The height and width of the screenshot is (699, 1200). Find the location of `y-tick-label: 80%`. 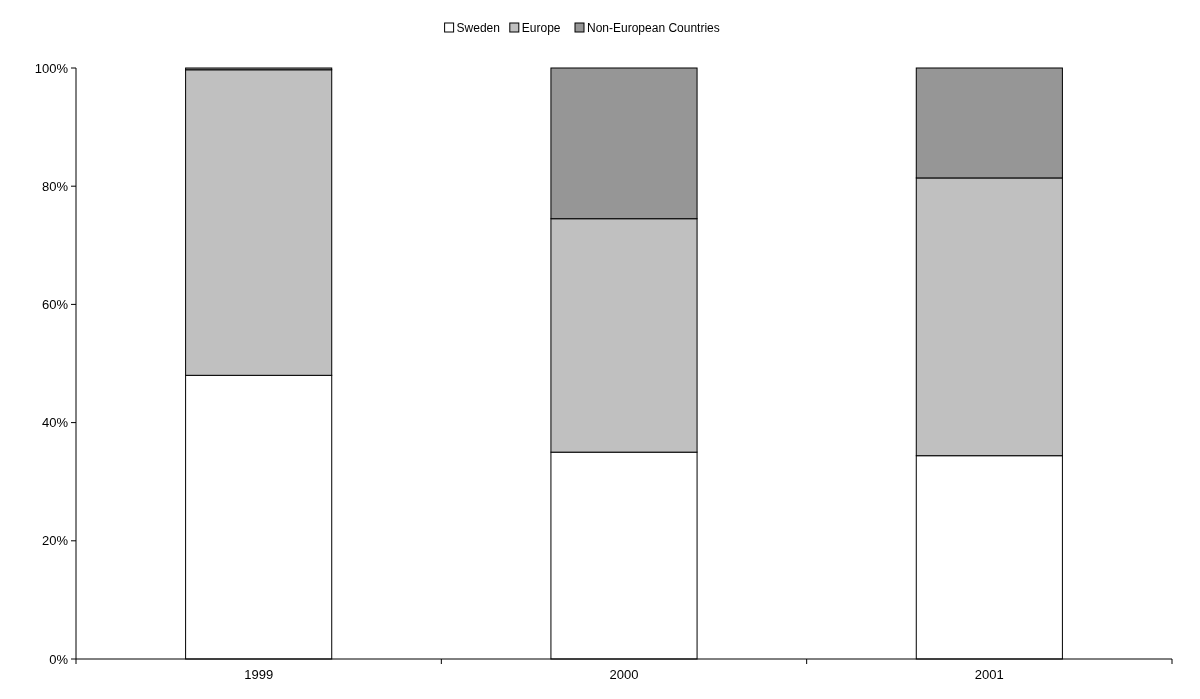

y-tick-label: 80% is located at coordinates (55, 186).